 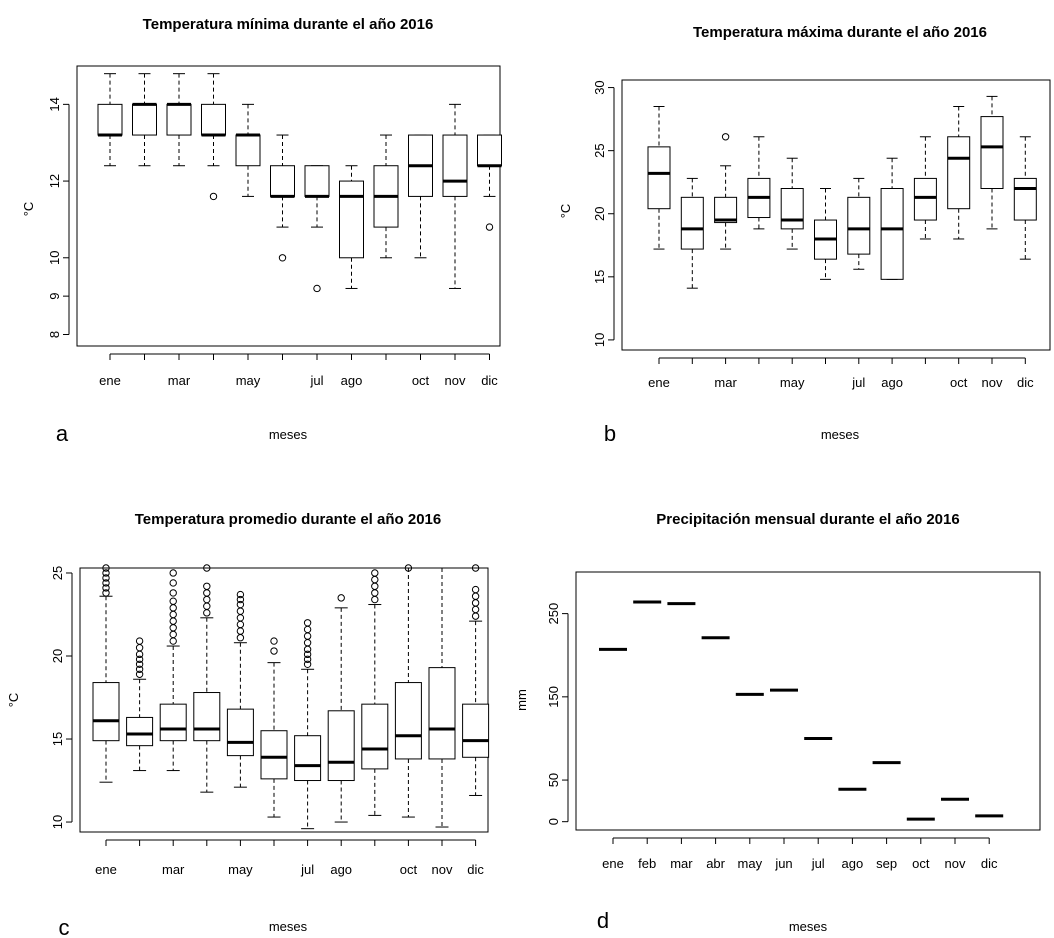 I want to click on y-tick-label: 14, so click(x=54, y=104).